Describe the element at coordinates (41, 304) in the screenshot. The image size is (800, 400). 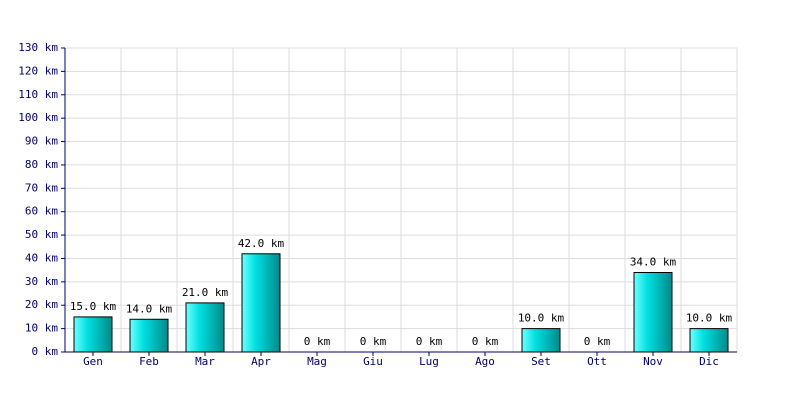
I see `y-tick-label: 20 km` at that location.